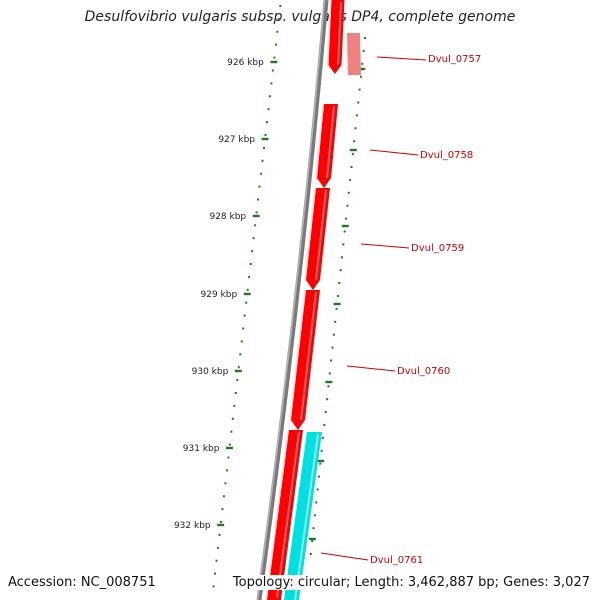 The height and width of the screenshot is (600, 600). I want to click on backbone-track, so click(292, 300).